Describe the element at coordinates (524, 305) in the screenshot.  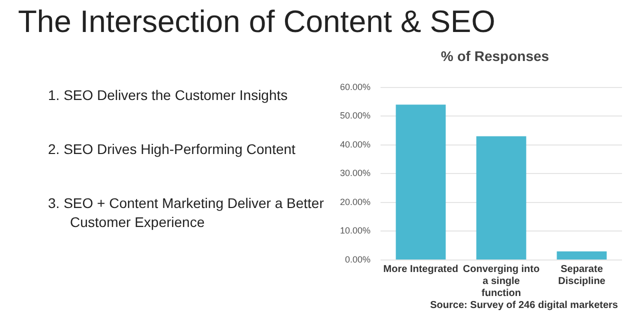
I see `source-note: Source: Survey of 246 digital marketers` at that location.